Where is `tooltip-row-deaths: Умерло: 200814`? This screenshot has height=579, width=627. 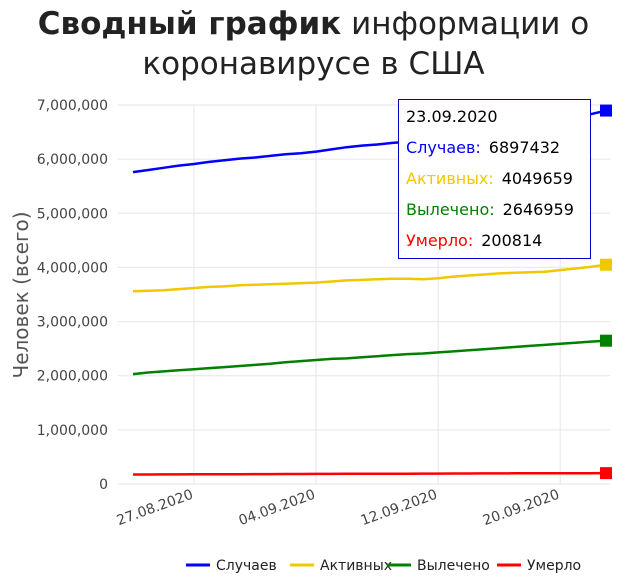
tooltip-row-deaths: Умерло: 200814 is located at coordinates (498, 246).